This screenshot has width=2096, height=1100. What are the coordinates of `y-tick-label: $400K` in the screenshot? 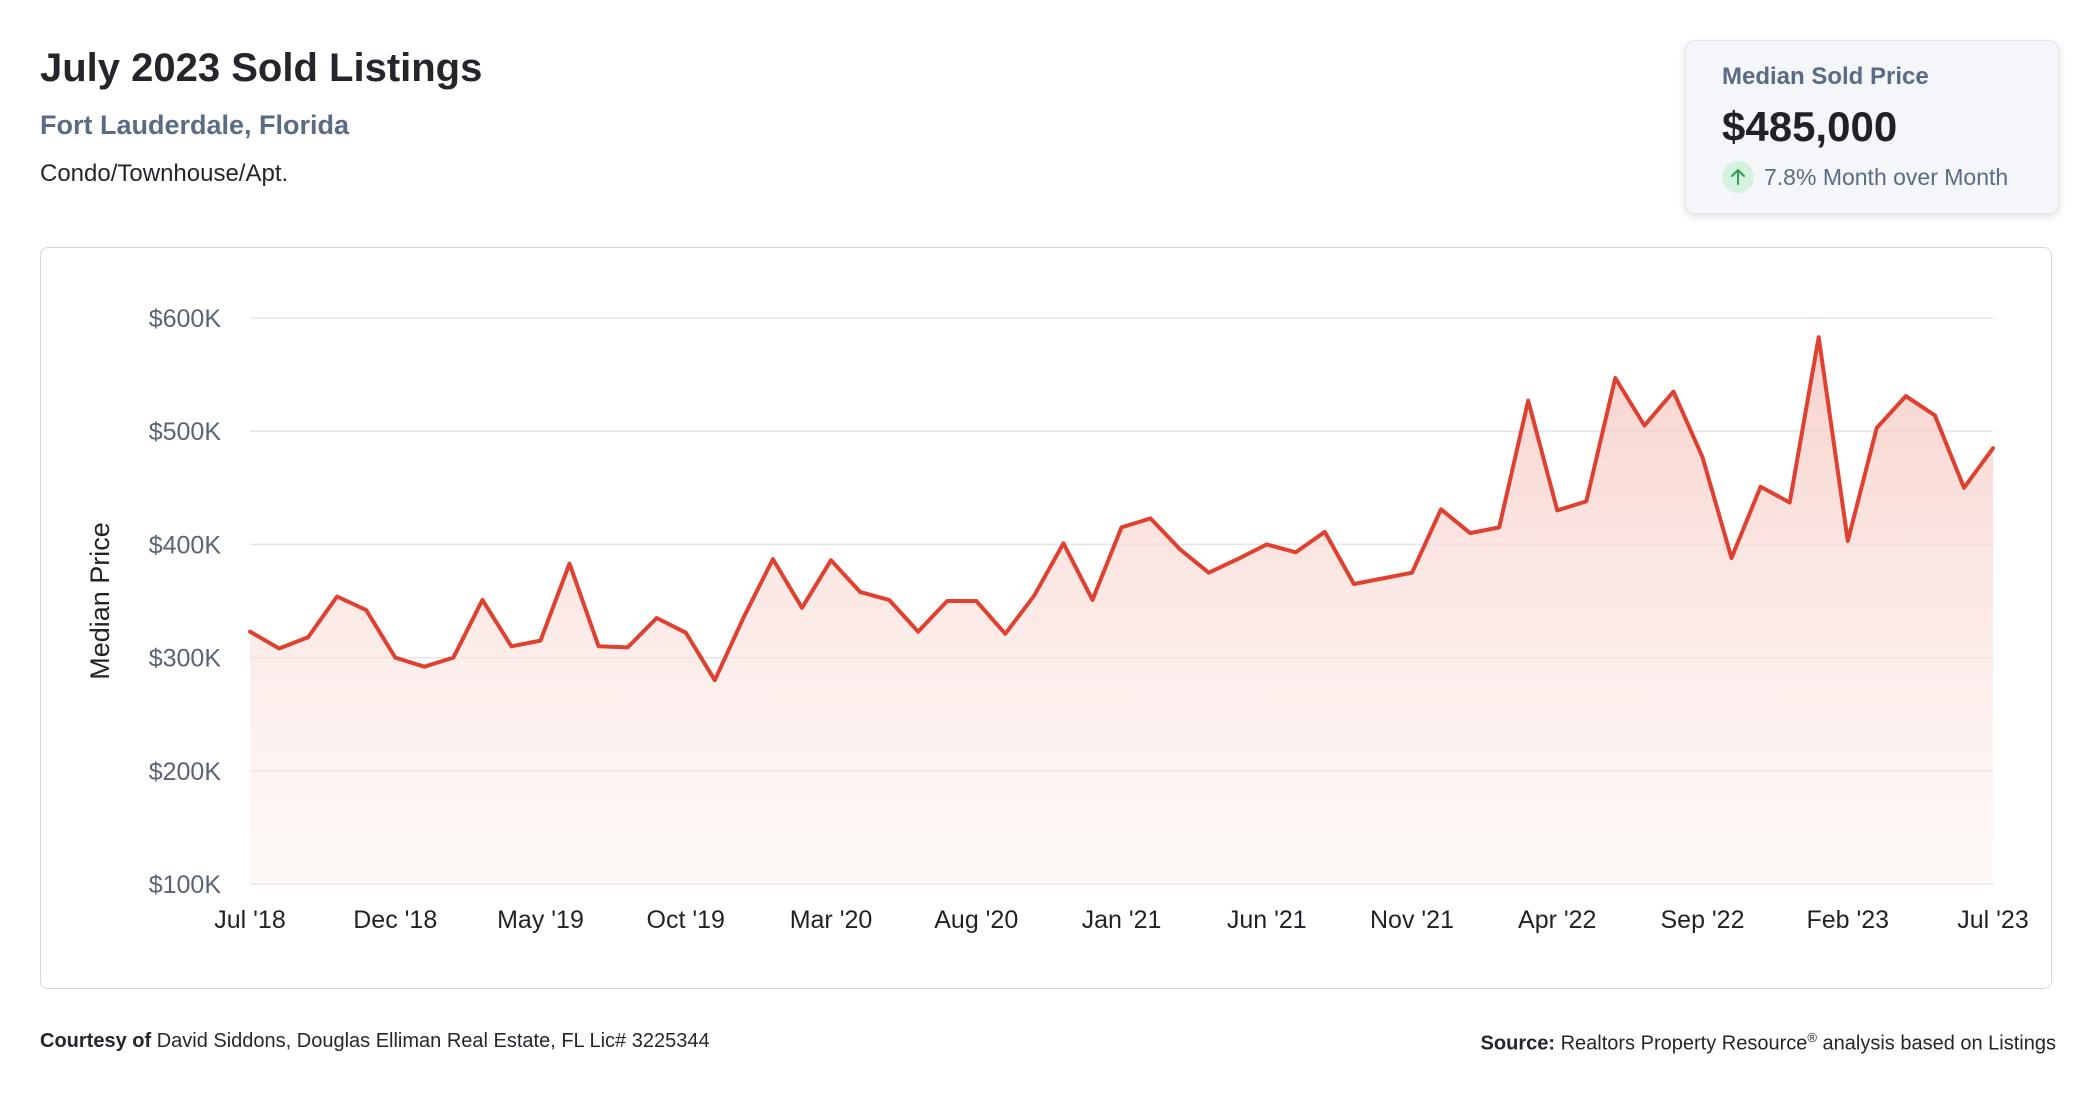 It's located at (185, 545).